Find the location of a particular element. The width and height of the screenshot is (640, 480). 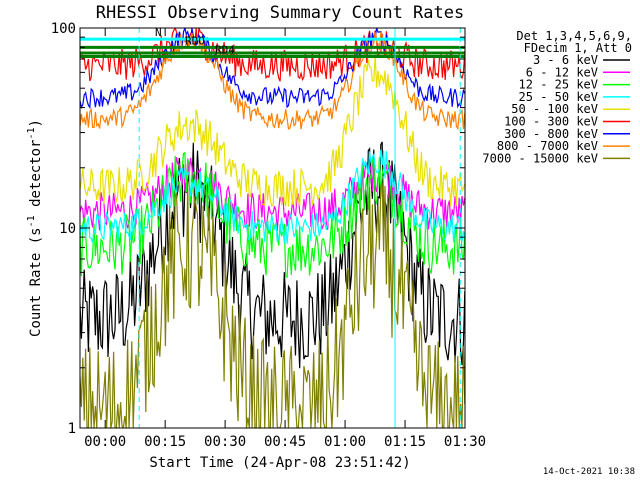

flag-layer: N RDO RD4 is located at coordinates (272, 42).